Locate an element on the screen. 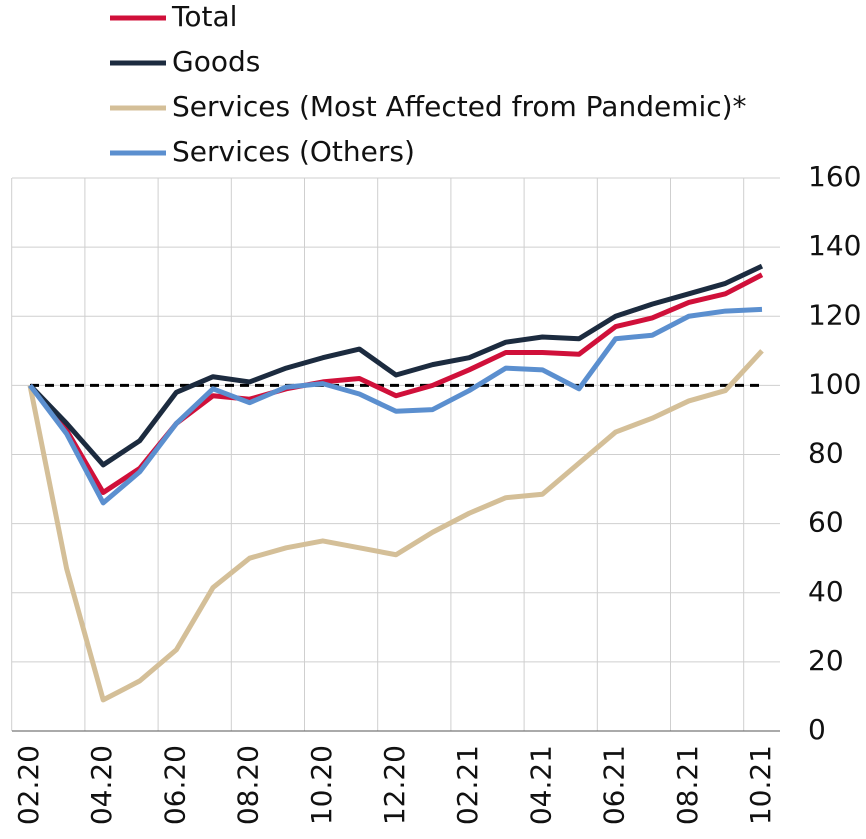 The width and height of the screenshot is (866, 839). y-tick-label: 20 is located at coordinates (826, 660).